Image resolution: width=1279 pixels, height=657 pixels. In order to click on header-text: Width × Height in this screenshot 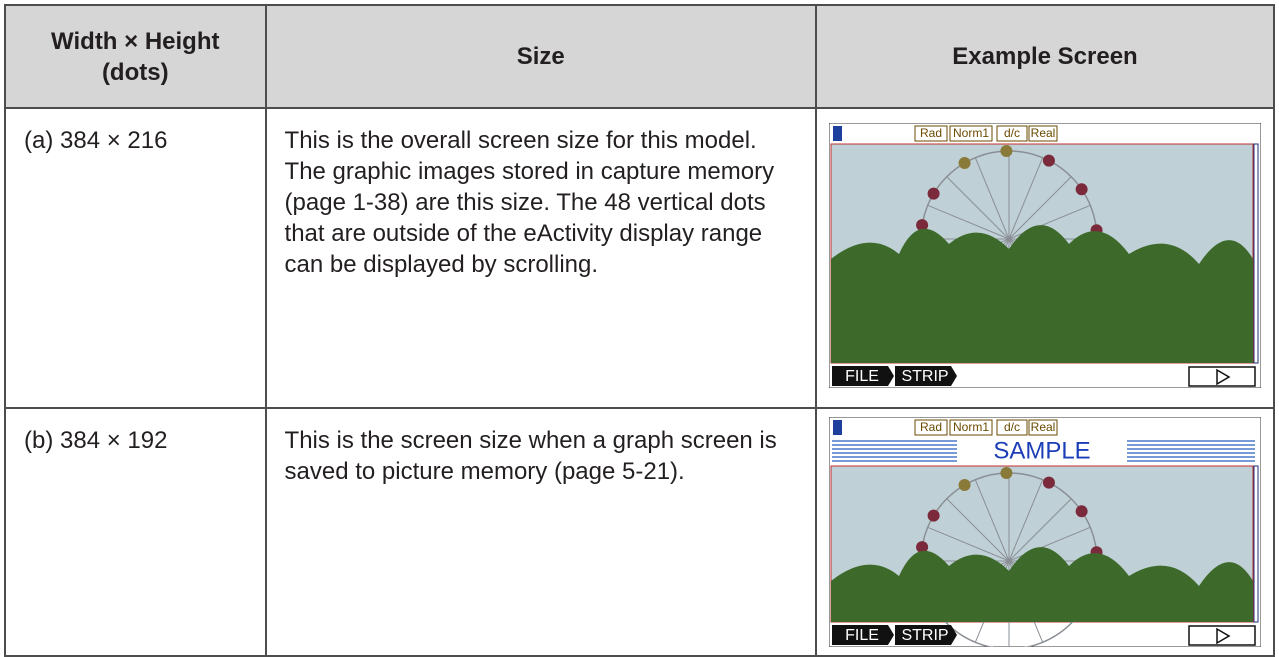, I will do `click(135, 41)`.